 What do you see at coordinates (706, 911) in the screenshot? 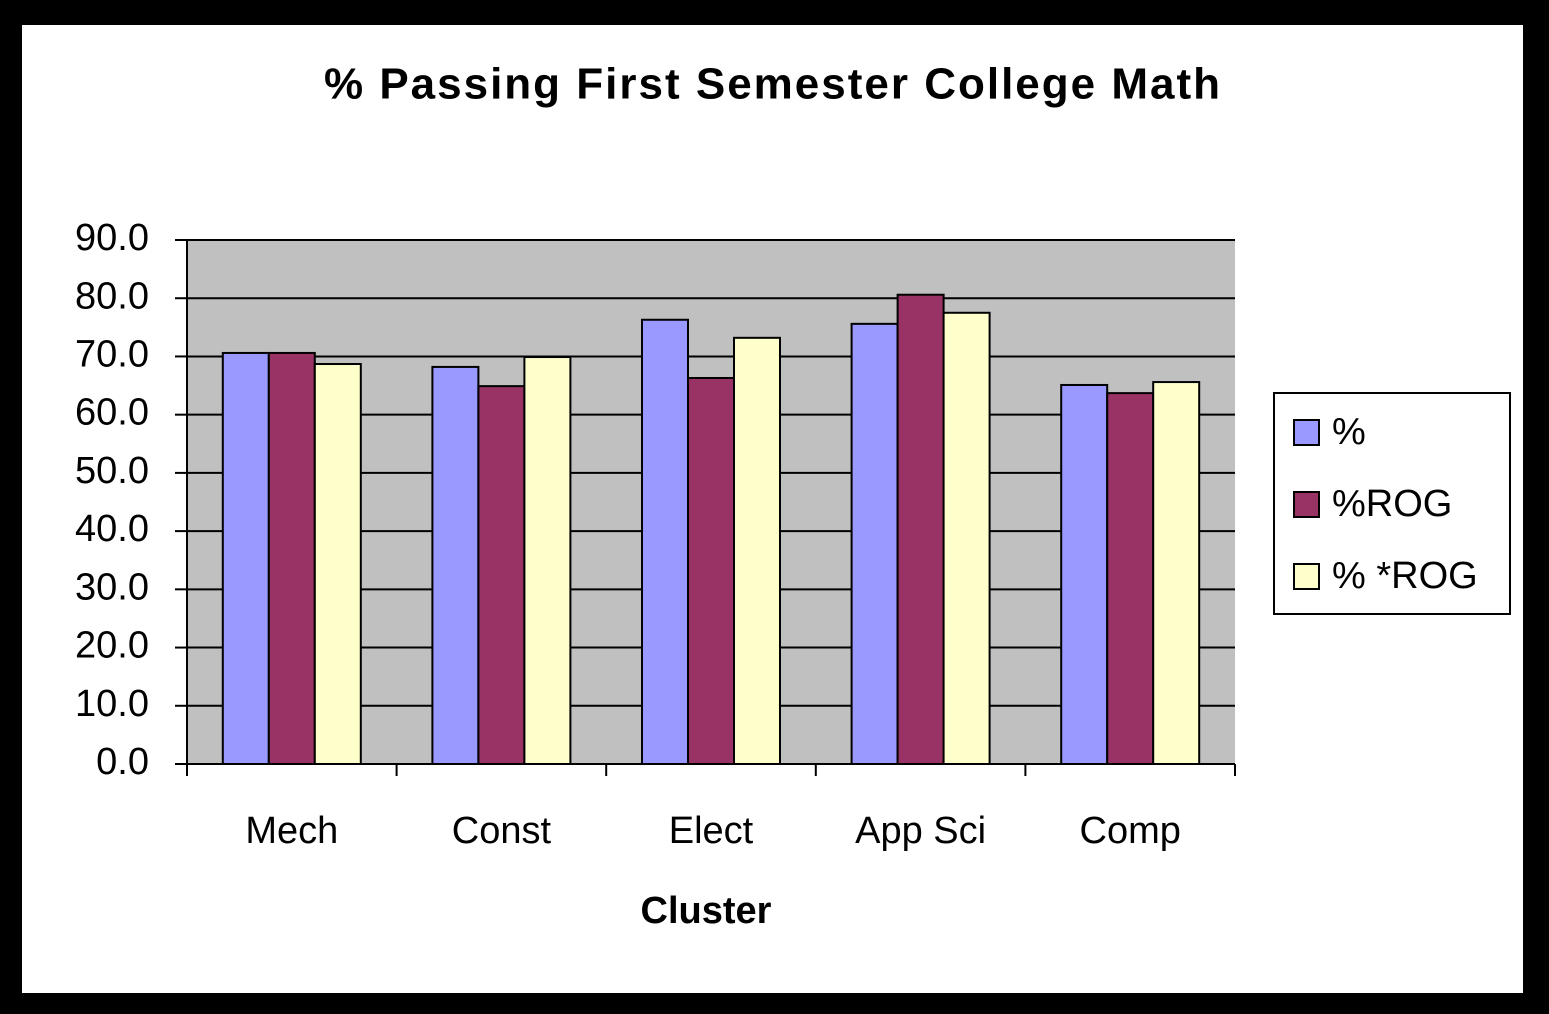
I see `x-axis-title: Cluster` at bounding box center [706, 911].